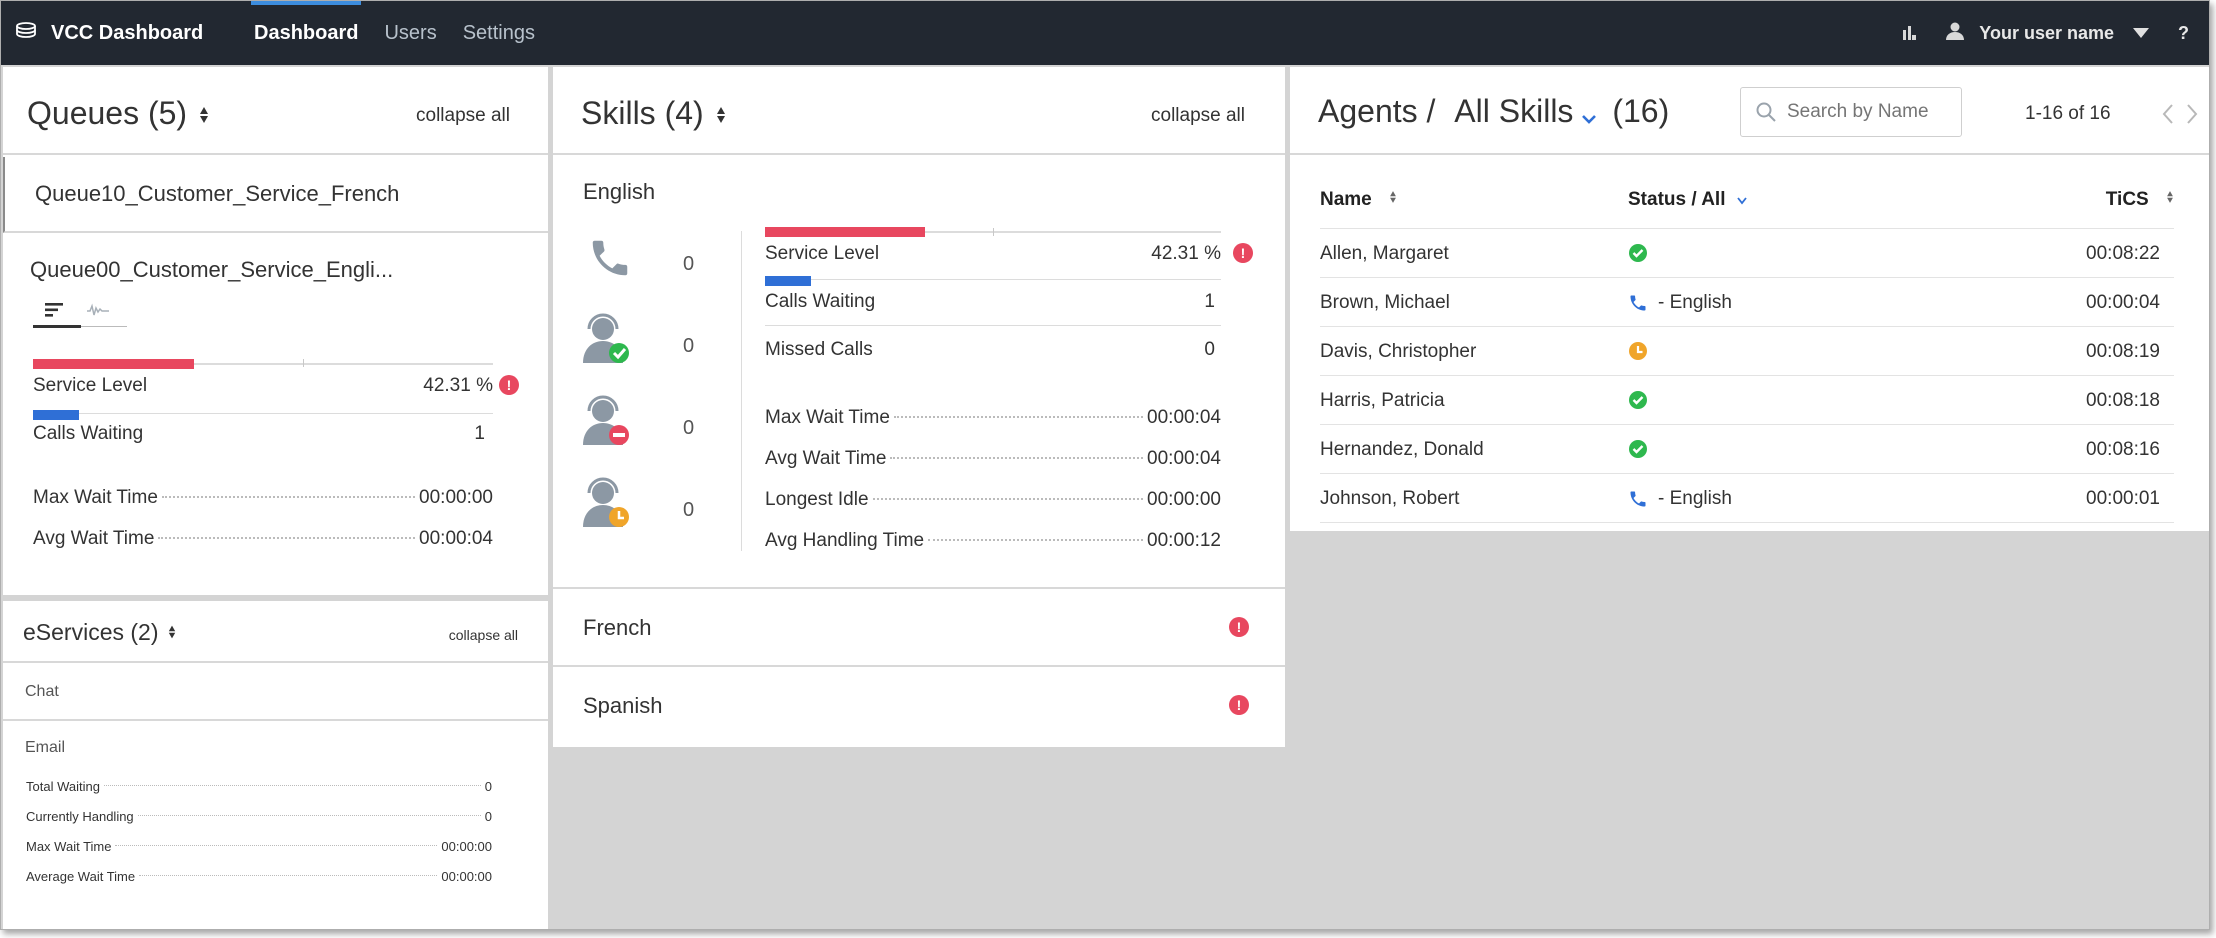 This screenshot has width=2216, height=938. What do you see at coordinates (90, 385) in the screenshot?
I see `service-level-label: Service Level` at bounding box center [90, 385].